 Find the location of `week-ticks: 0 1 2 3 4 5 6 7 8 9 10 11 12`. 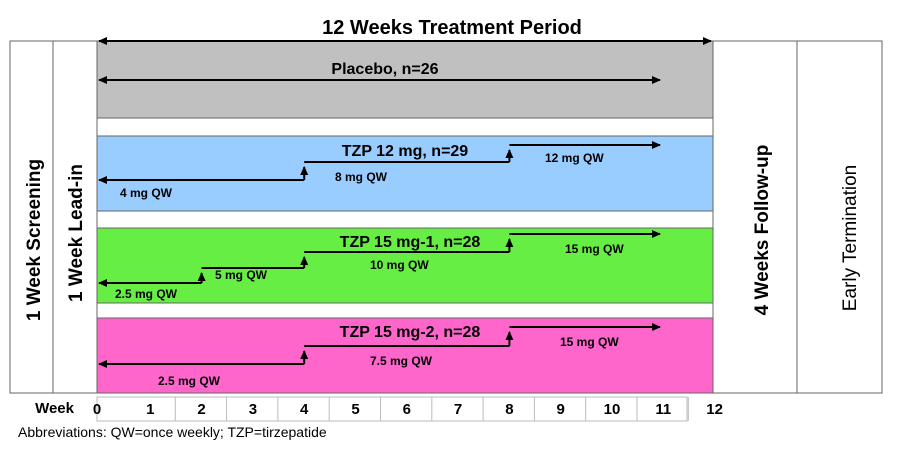

week-ticks: 0 1 2 3 4 5 6 7 8 9 10 11 12 is located at coordinates (408, 409).